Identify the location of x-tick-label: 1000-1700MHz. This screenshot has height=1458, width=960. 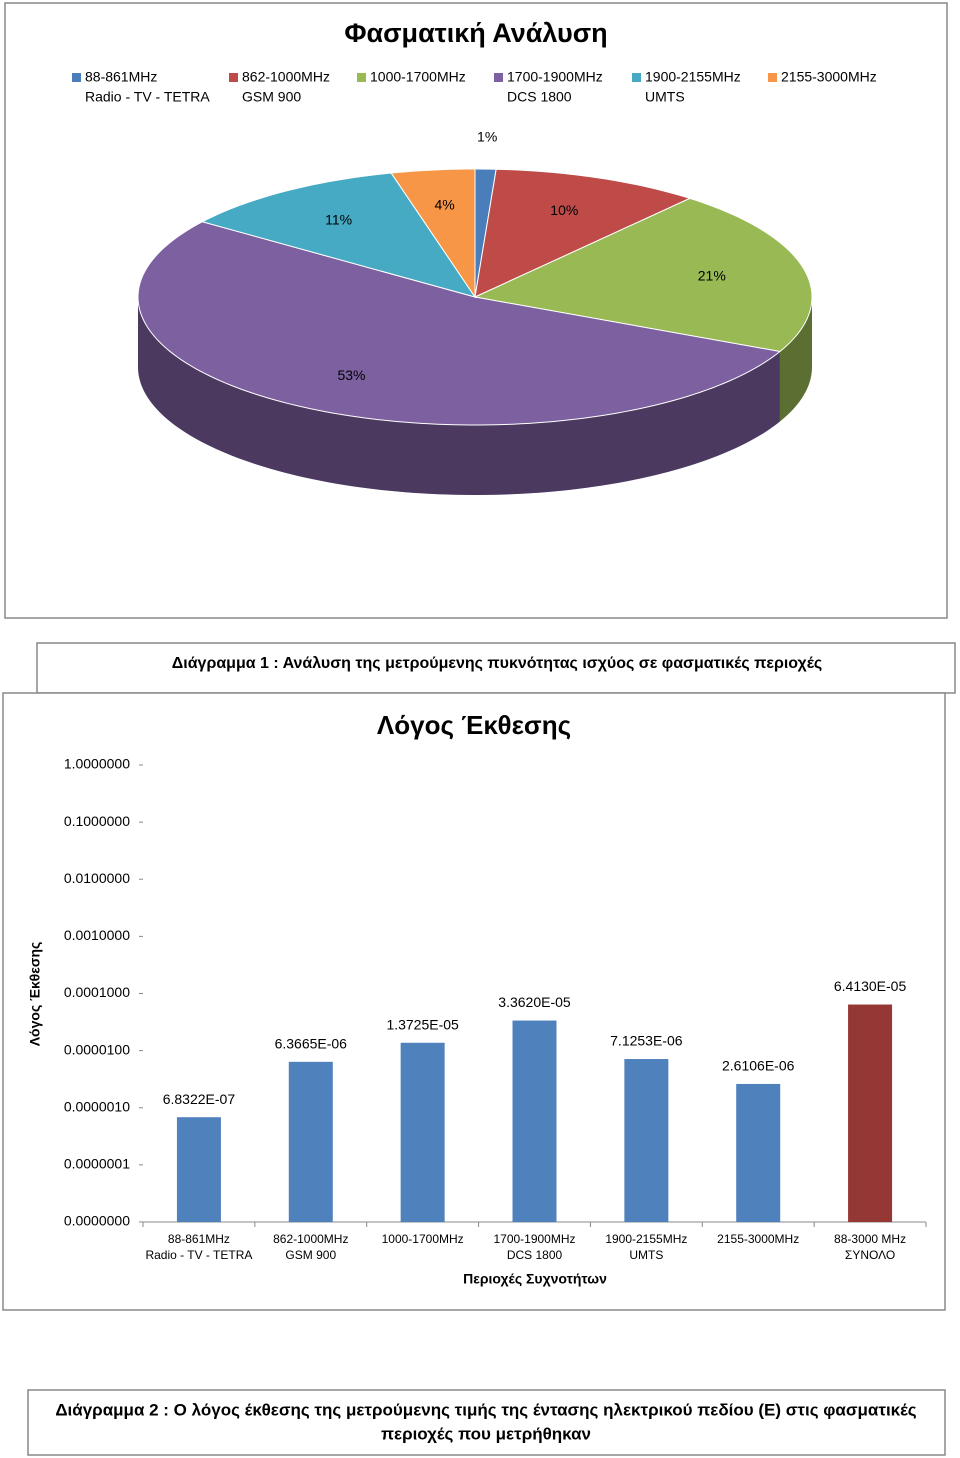
(423, 1239).